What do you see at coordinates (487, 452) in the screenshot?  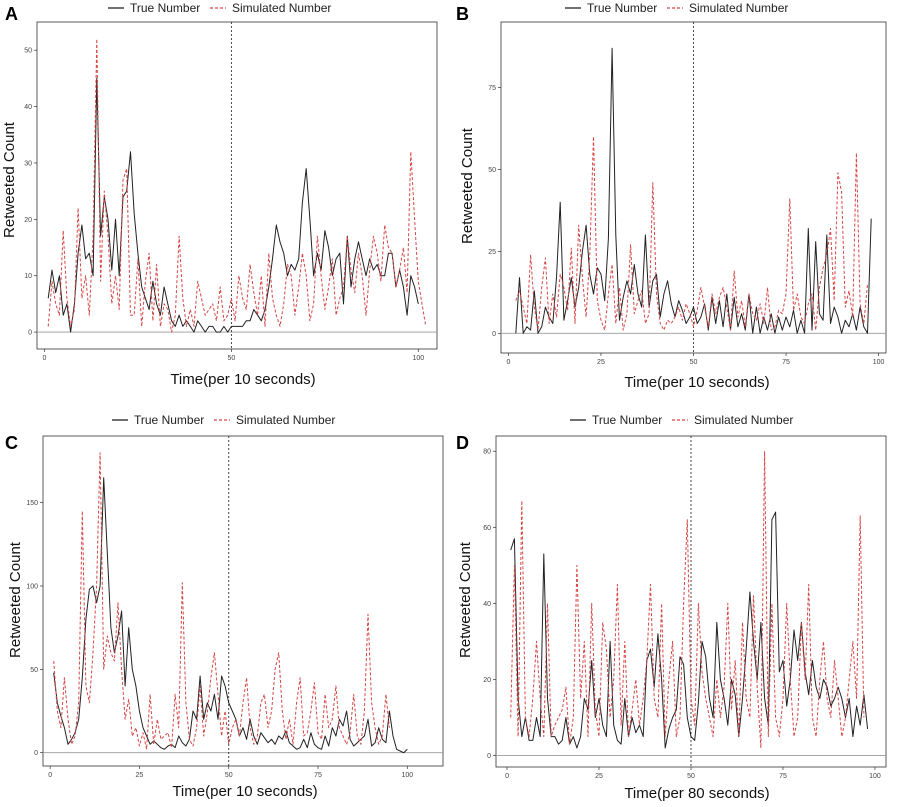 I see `y-tick-label: 80` at bounding box center [487, 452].